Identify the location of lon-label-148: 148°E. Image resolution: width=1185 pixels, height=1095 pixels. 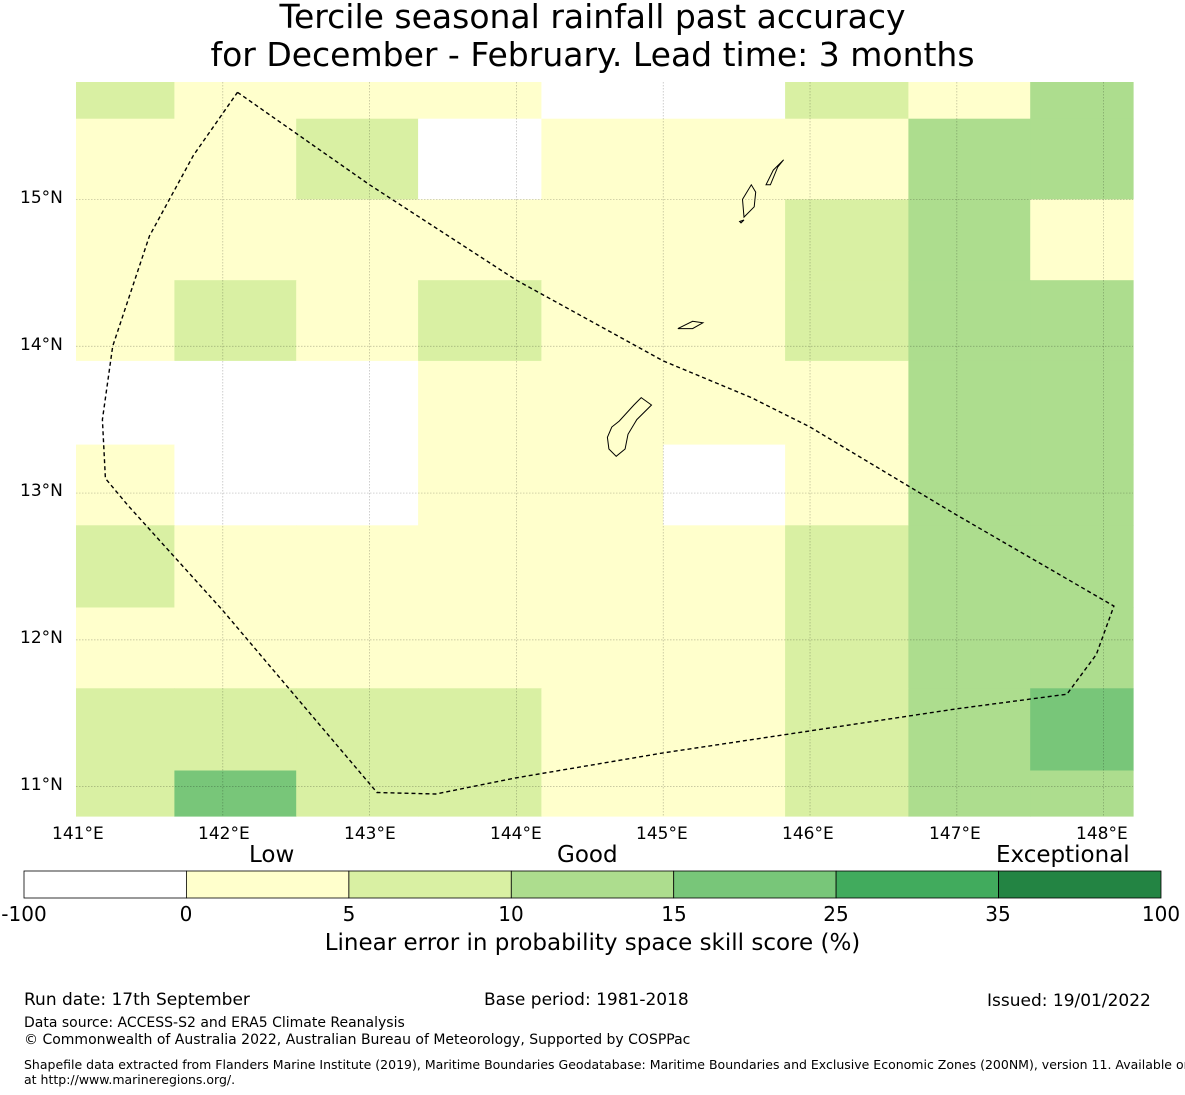
(1102, 834).